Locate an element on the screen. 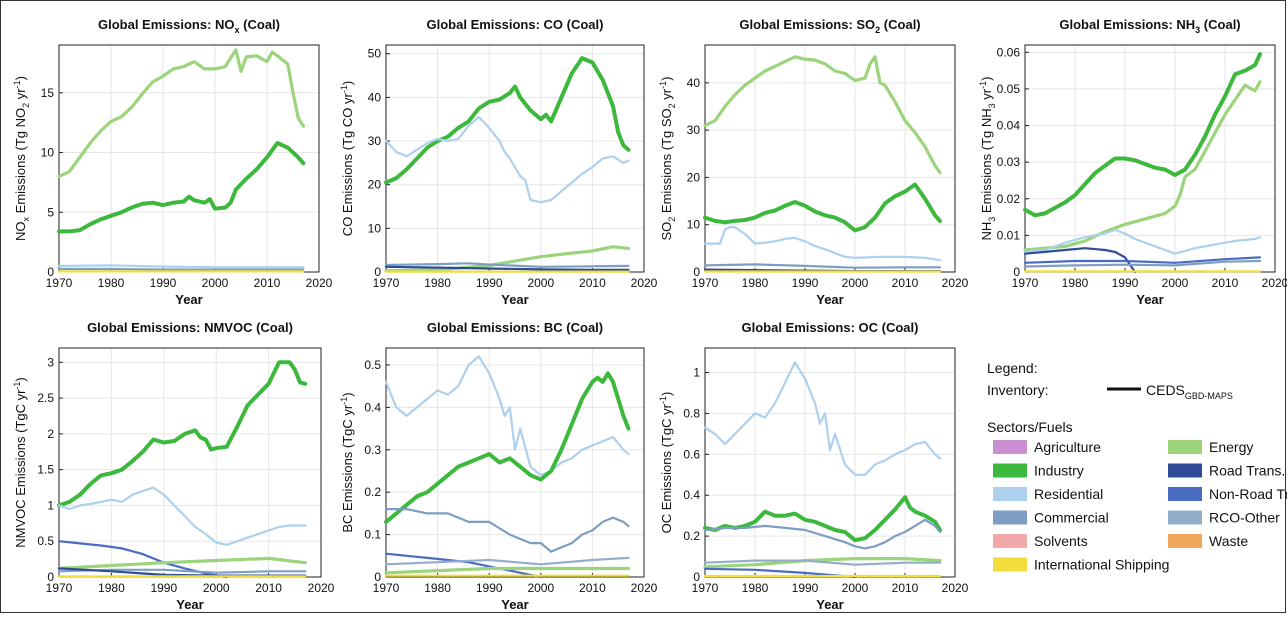 The image size is (1288, 619). legend-item-energy: Energy is located at coordinates (1210, 447).